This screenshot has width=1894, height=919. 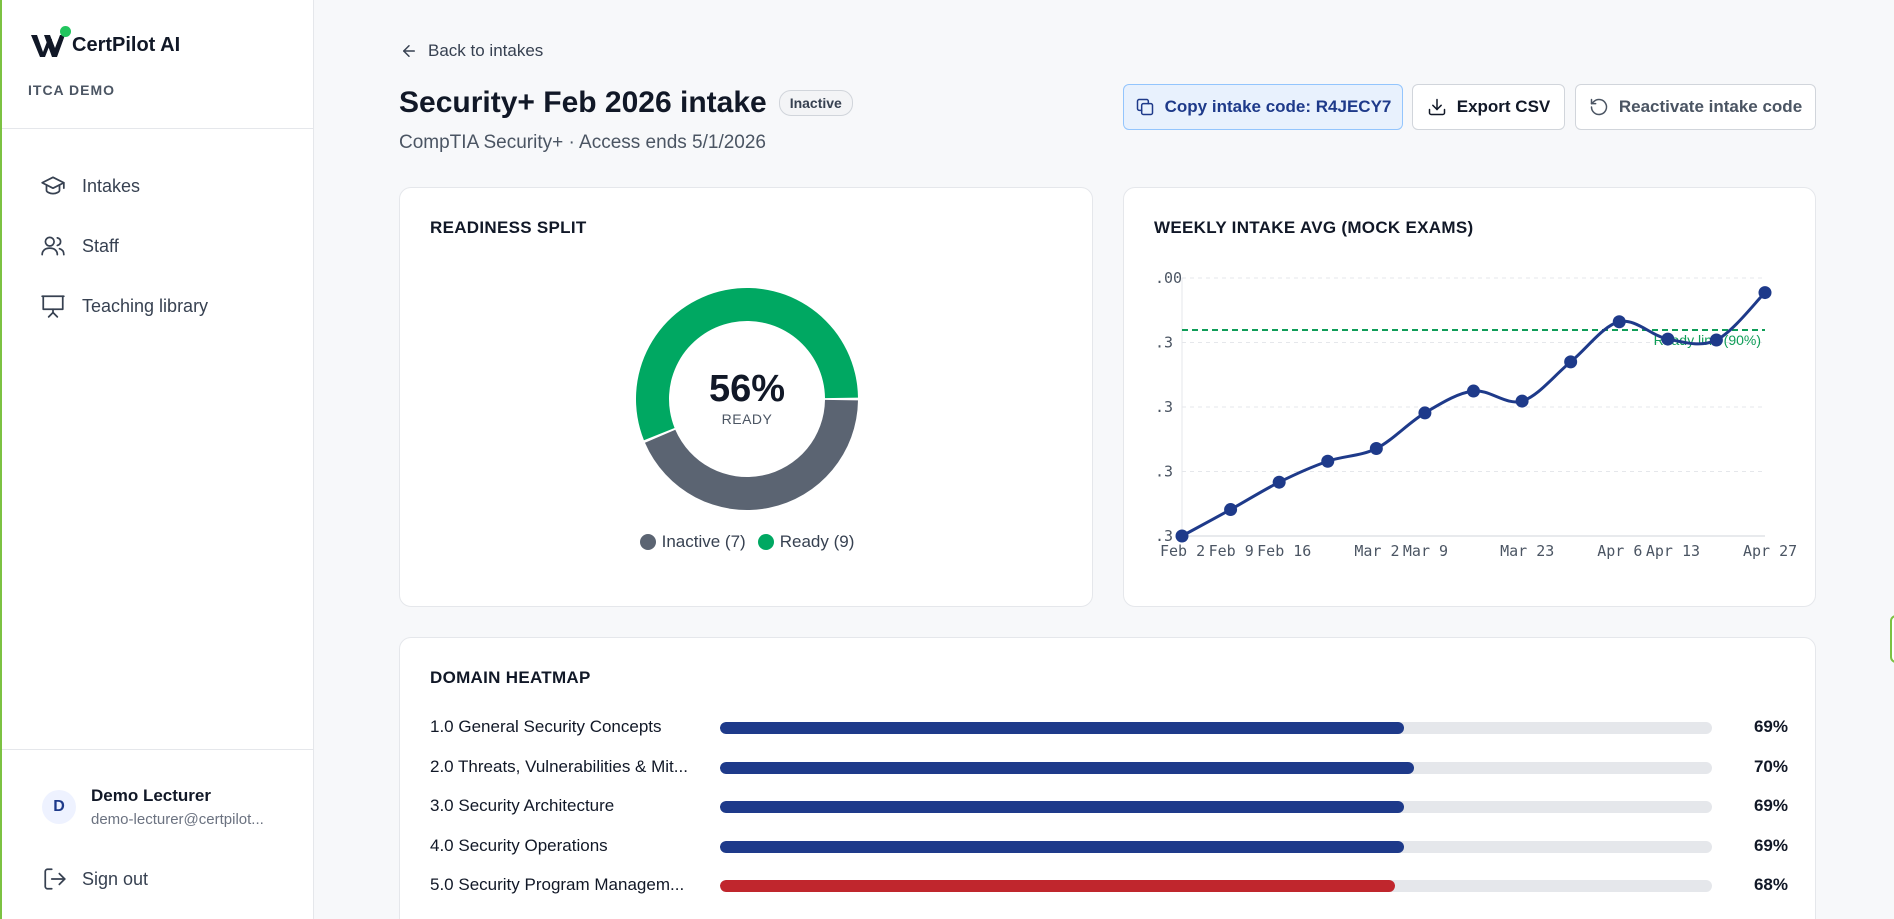 I want to click on legend-item-ready: Ready (9), so click(x=806, y=542).